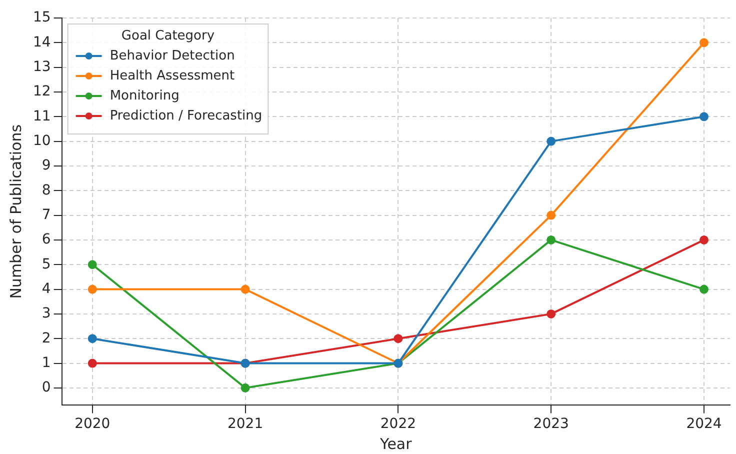  What do you see at coordinates (172, 76) in the screenshot?
I see `legend-label: Health Assessment` at bounding box center [172, 76].